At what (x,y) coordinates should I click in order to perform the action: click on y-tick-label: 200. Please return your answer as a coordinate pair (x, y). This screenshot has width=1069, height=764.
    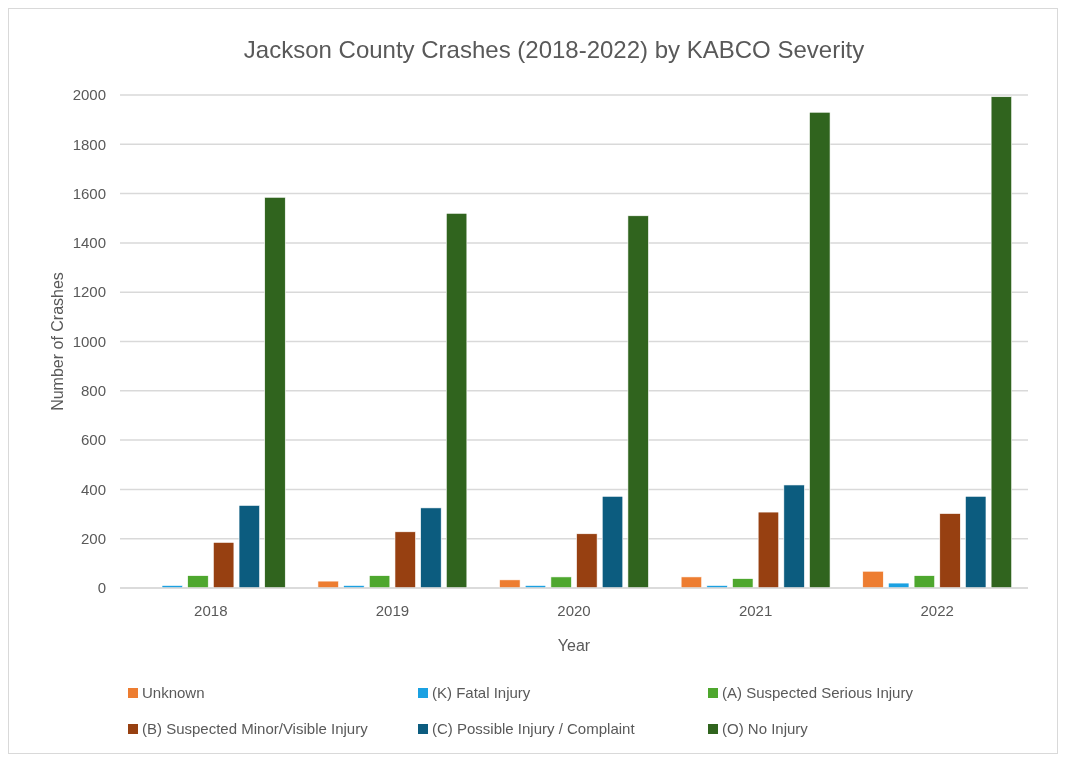
    Looking at the image, I should click on (93, 538).